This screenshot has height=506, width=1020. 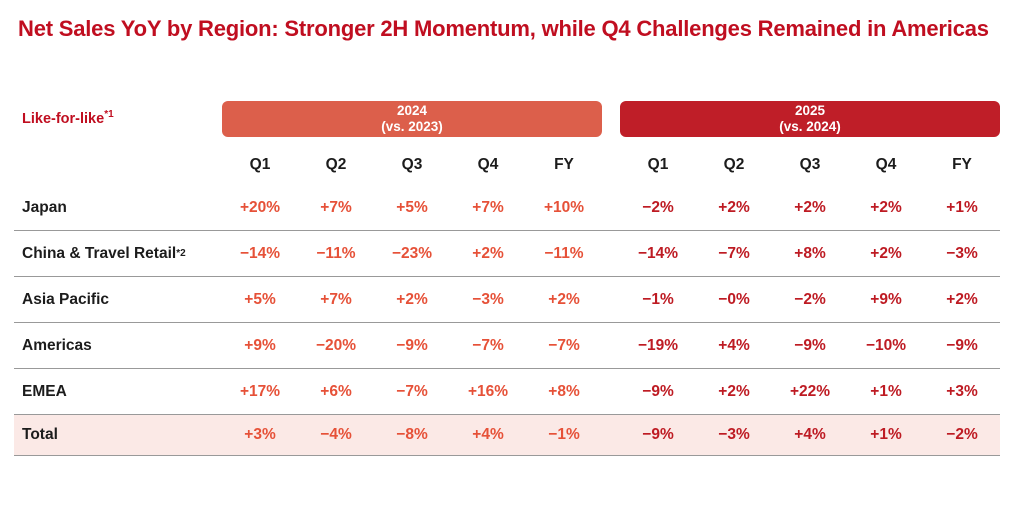 What do you see at coordinates (118, 345) in the screenshot?
I see `row-label: Americas` at bounding box center [118, 345].